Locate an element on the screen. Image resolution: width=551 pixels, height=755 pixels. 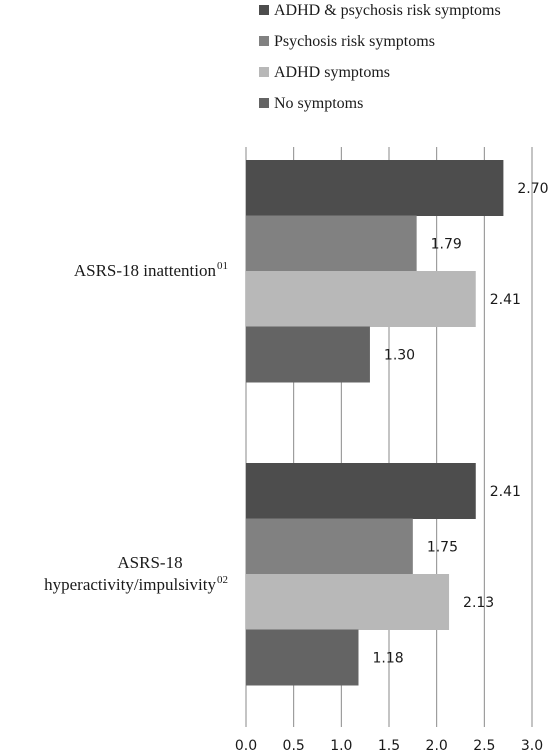
x-axis-ticks: 0.0 0.5 1.0 1.5 2.0 2.5 3.0 is located at coordinates (389, 746).